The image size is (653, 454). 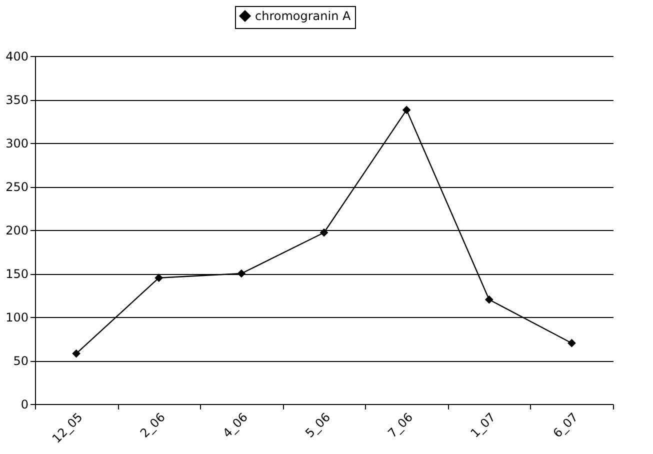 I want to click on y-tick-label: 150, so click(x=17, y=274).